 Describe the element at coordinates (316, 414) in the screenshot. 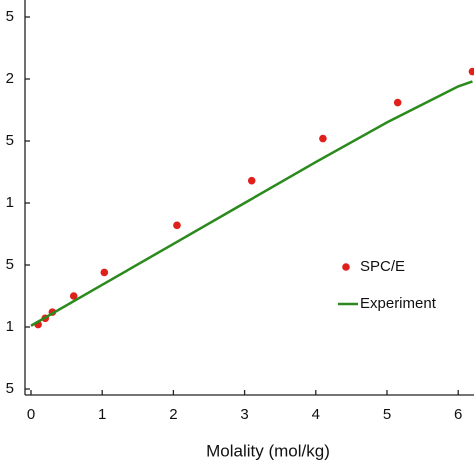

I see `x-tick-label: 4` at that location.